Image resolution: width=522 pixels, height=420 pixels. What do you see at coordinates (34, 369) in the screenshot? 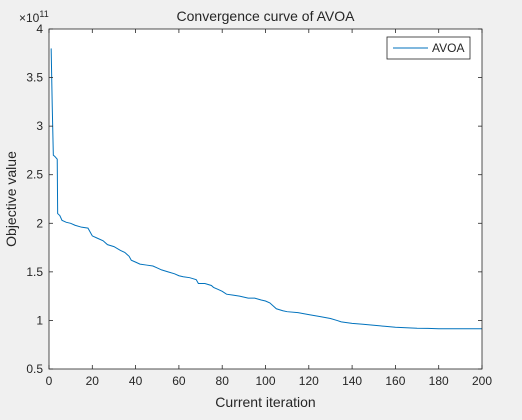
I see `y-tick-label: 0.5` at bounding box center [34, 369].